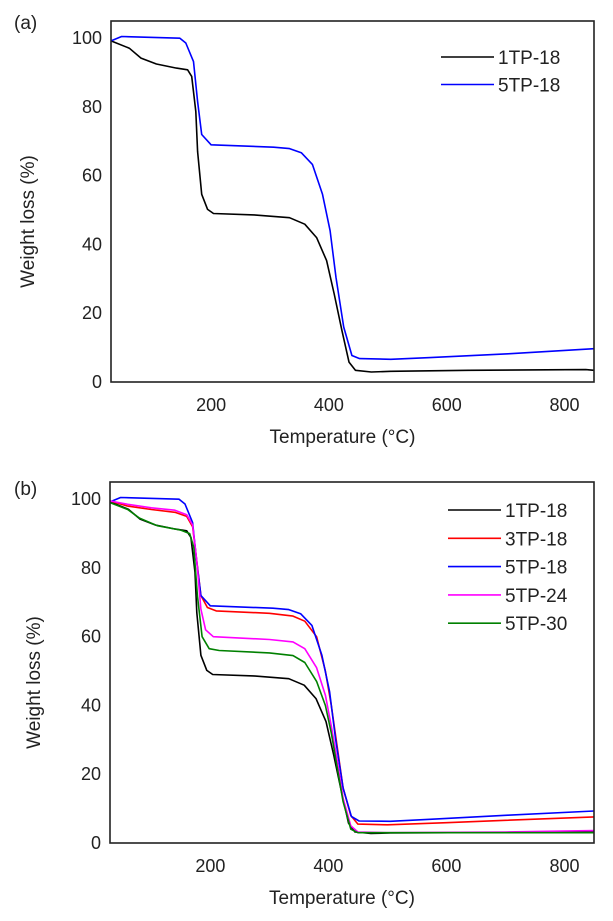 This screenshot has width=613, height=921. I want to click on legend-label: 5TP-24, so click(536, 596).